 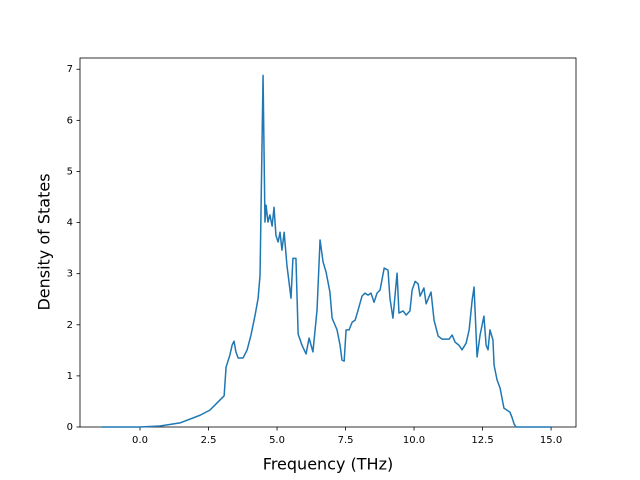 I want to click on x-tick-label: 15.0, so click(x=551, y=440).